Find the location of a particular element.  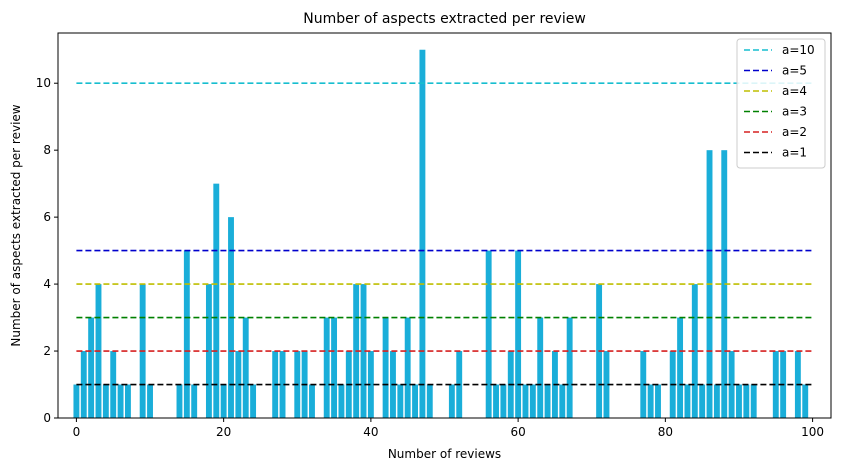

y-tick-label: 4 is located at coordinates (47, 284).